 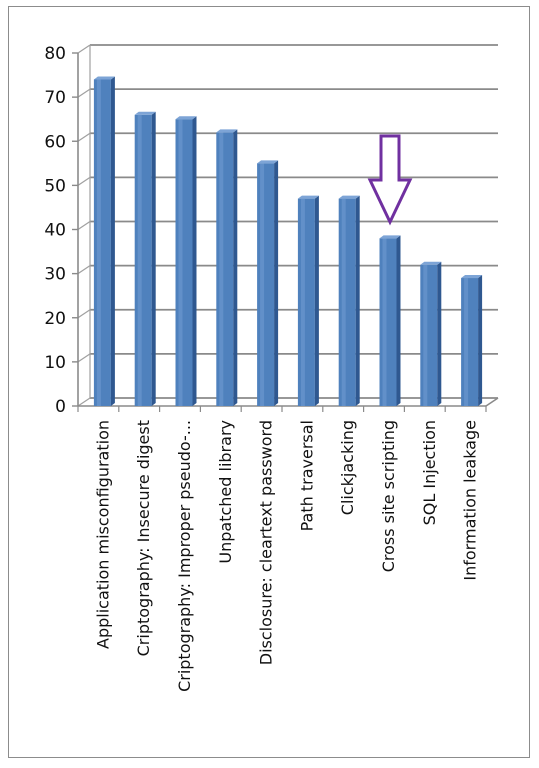 I want to click on y-tick-label: 10, so click(x=55, y=363).